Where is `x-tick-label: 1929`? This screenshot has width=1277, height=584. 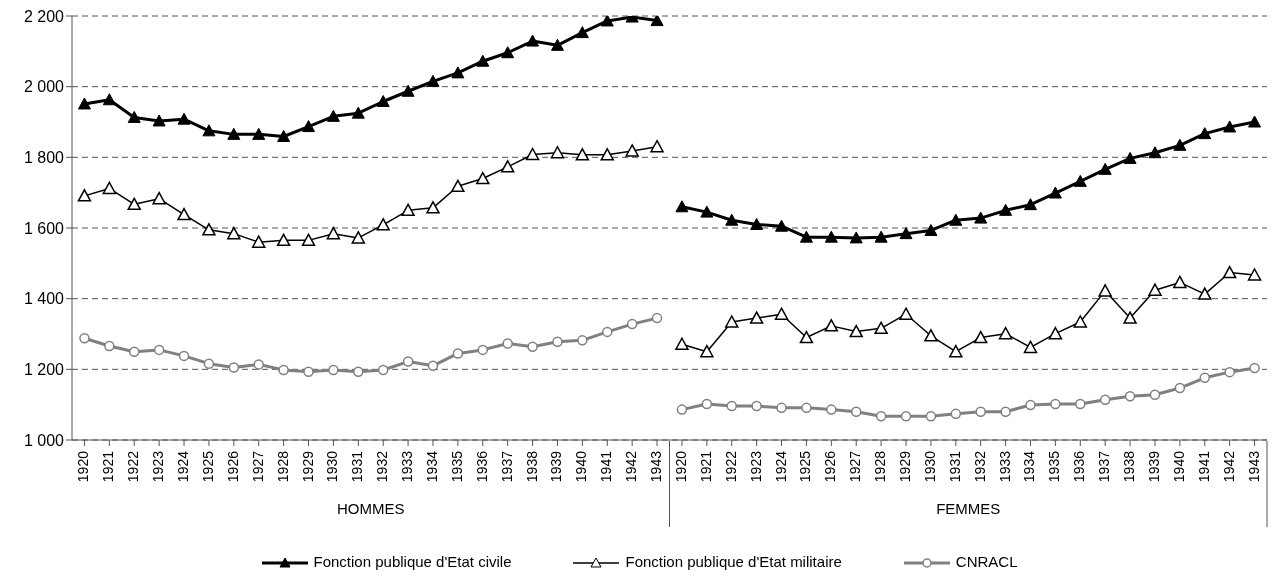
x-tick-label: 1929 is located at coordinates (905, 466).